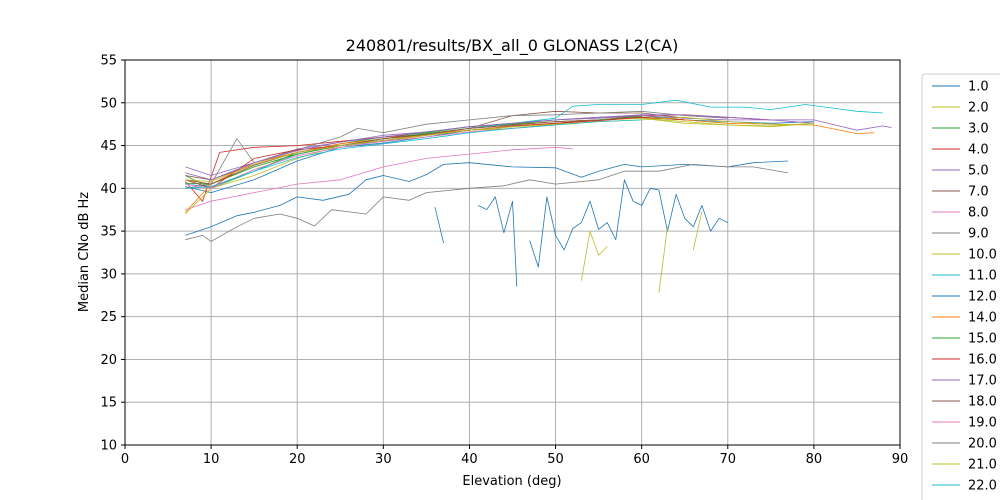 This screenshot has width=1000, height=500. I want to click on legend-label: 19.0, so click(982, 423).